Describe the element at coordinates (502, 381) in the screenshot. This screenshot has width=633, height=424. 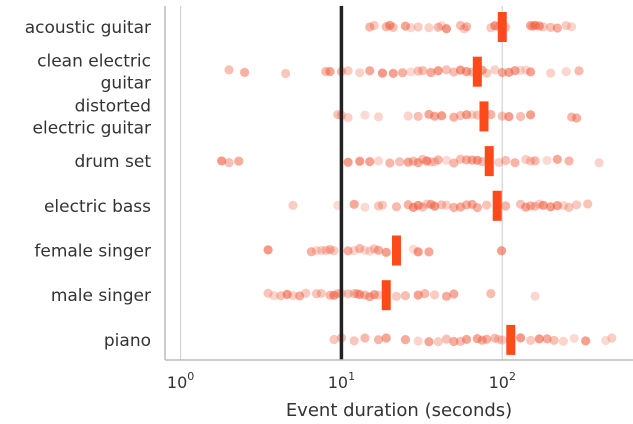
I see `x-tick-label: 102` at that location.